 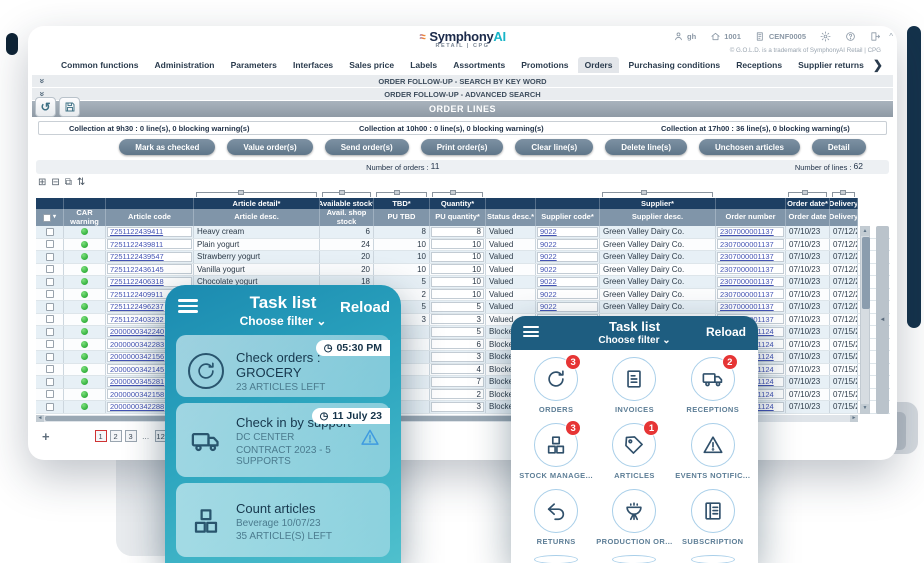 What do you see at coordinates (808, 217) in the screenshot?
I see `column-header-orddate: Order date` at bounding box center [808, 217].